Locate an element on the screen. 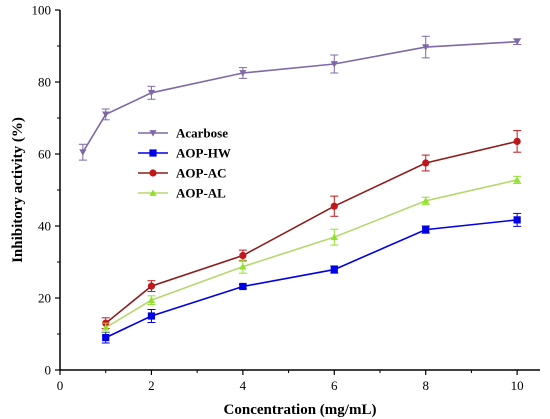 The width and height of the screenshot is (550, 419). x-tick-label: 8 is located at coordinates (425, 385).